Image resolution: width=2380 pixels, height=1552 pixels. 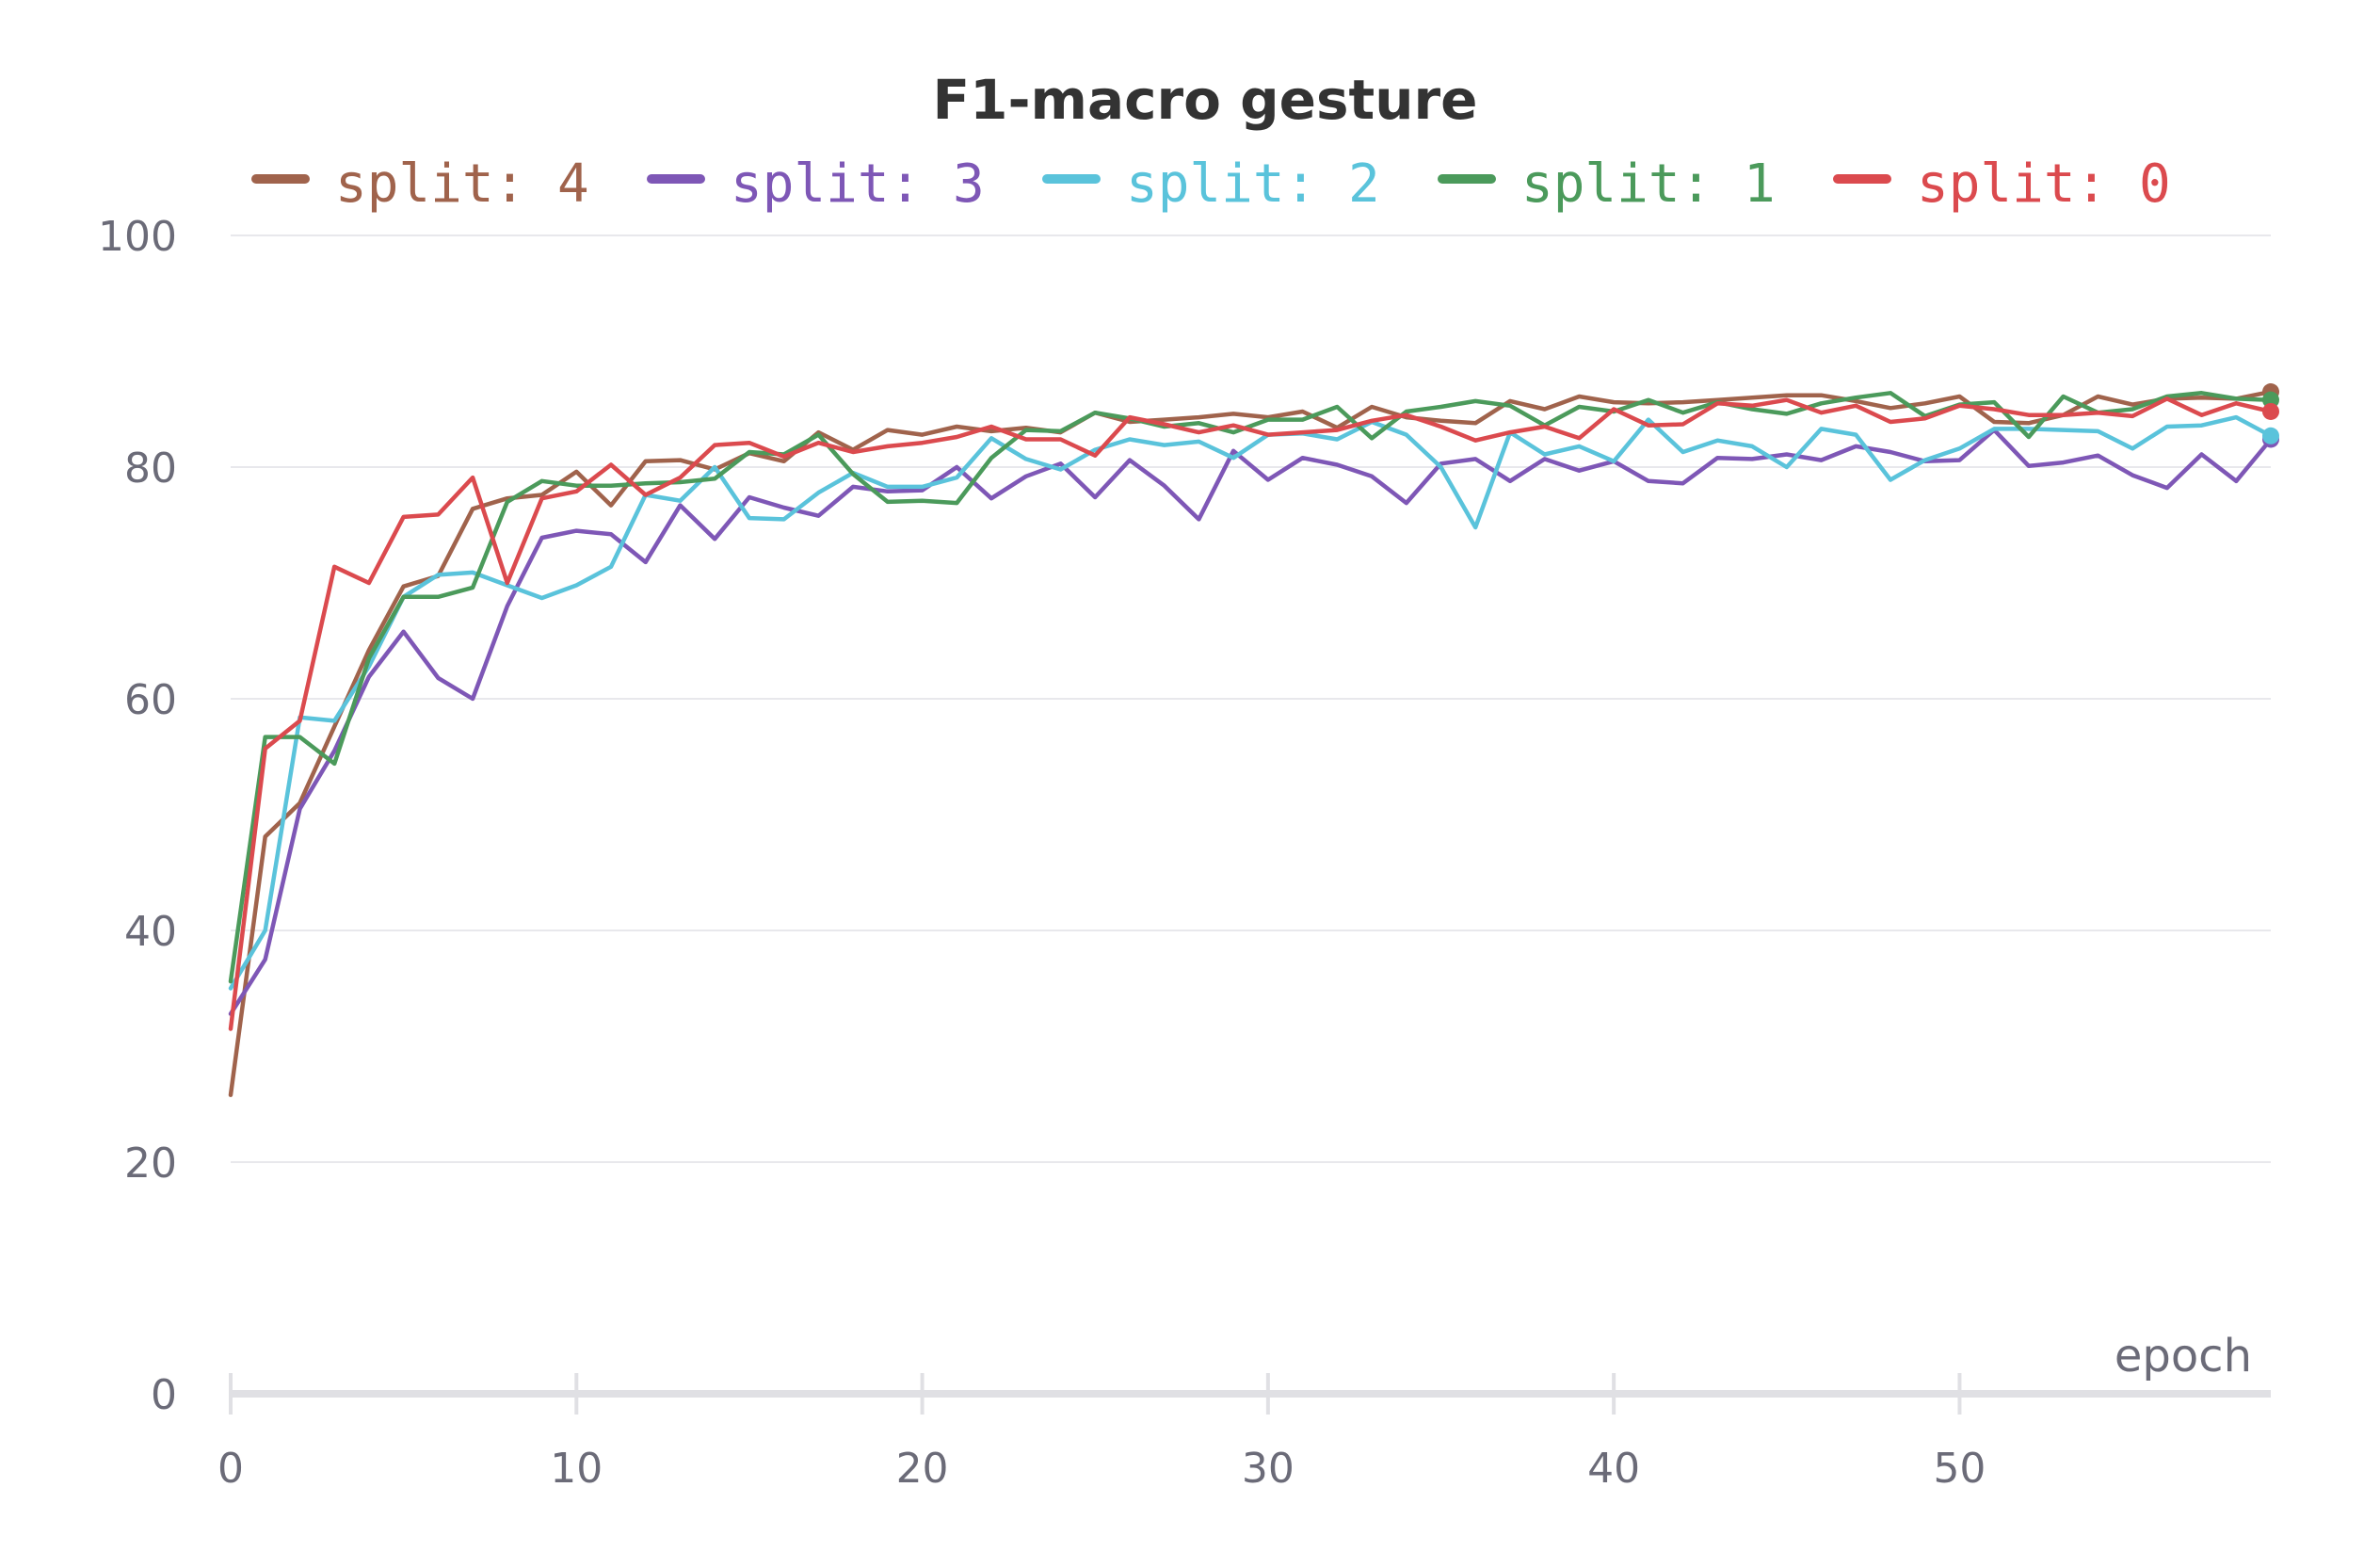 What do you see at coordinates (1959, 1469) in the screenshot?
I see `x-tick-label: 50` at bounding box center [1959, 1469].